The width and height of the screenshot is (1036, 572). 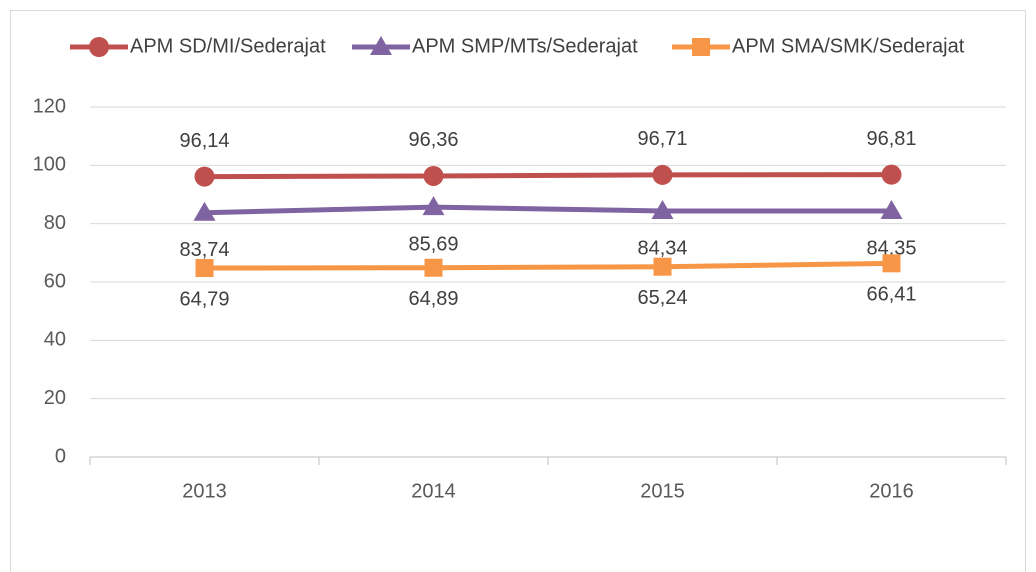 I want to click on y-tick-label: 60, so click(x=55, y=281).